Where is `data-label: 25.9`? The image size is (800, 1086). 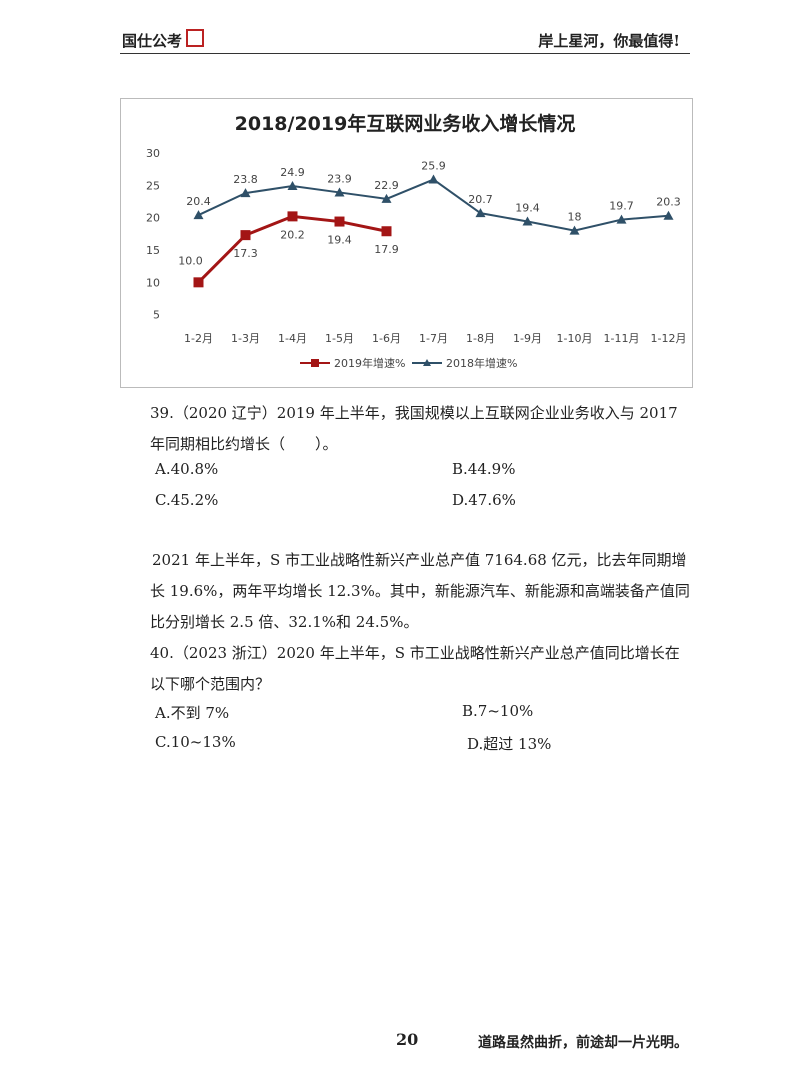
data-label: 25.9 is located at coordinates (433, 166).